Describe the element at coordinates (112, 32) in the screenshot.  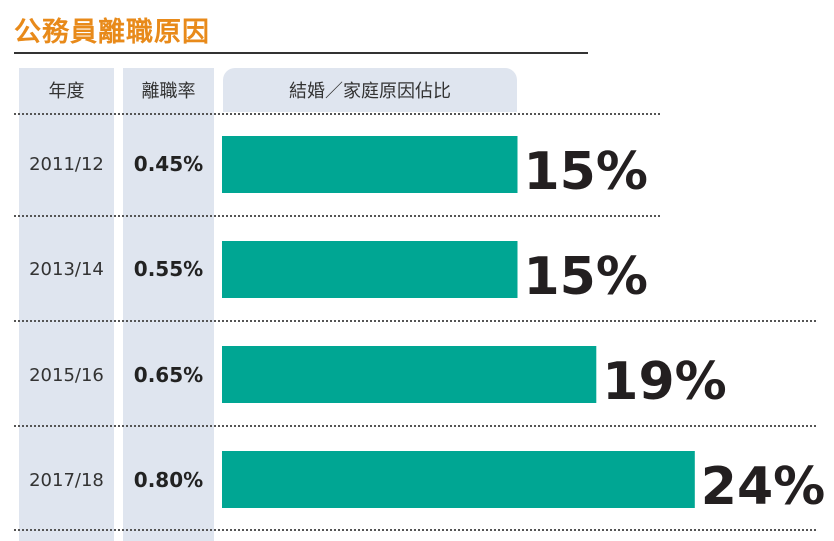
I see `chart-title: 公務員離職原因` at that location.